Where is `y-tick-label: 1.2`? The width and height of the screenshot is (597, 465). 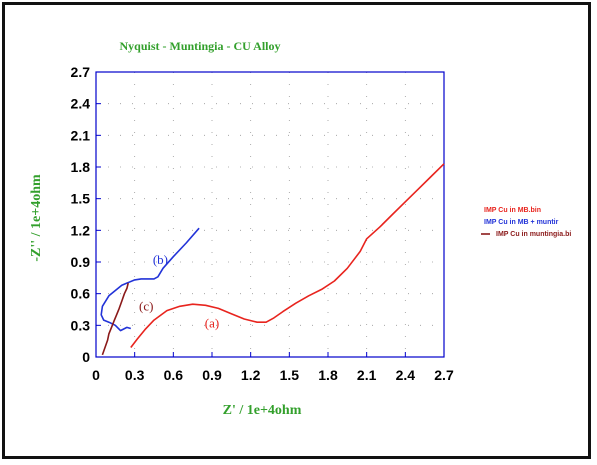
y-tick-label: 1.2 is located at coordinates (81, 230).